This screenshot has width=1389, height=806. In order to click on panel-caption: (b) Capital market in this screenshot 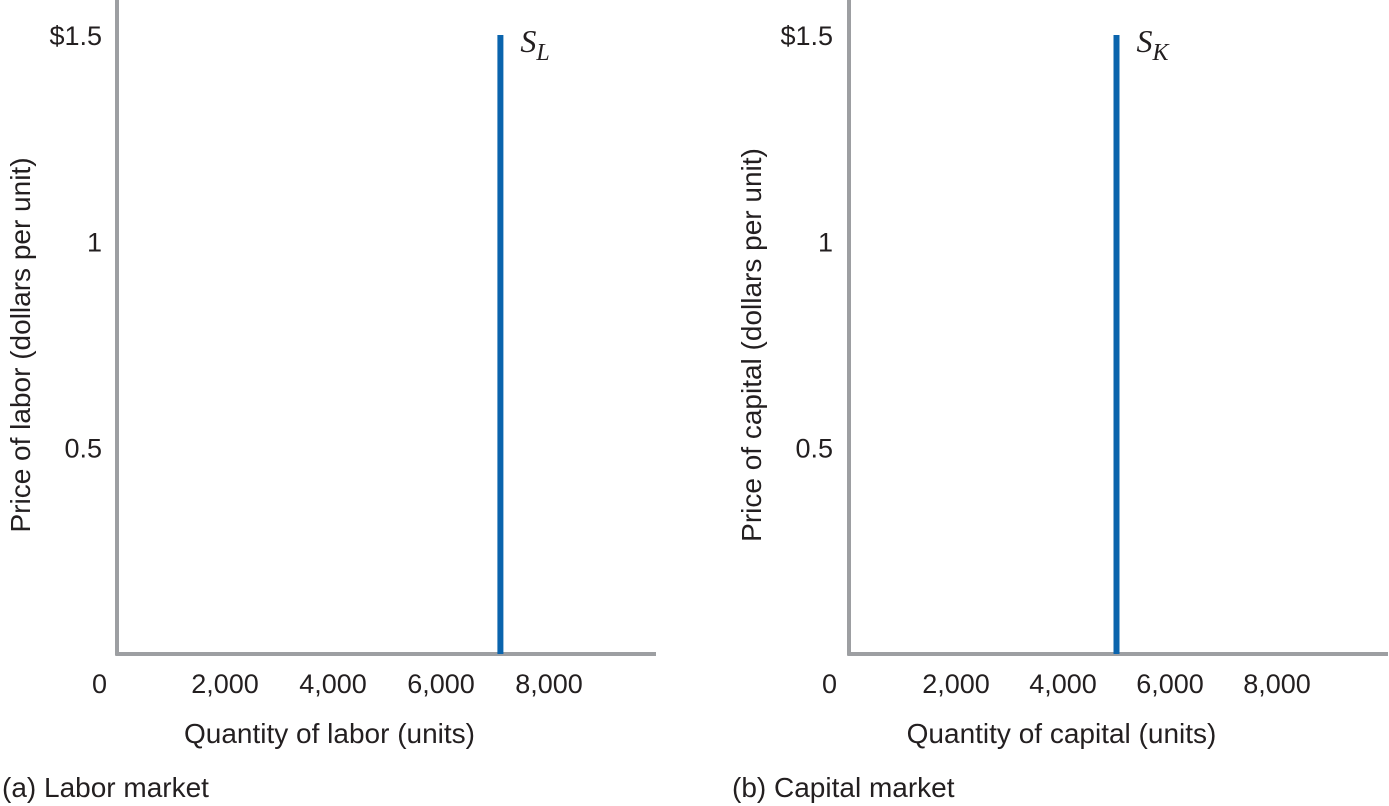, I will do `click(843, 787)`.